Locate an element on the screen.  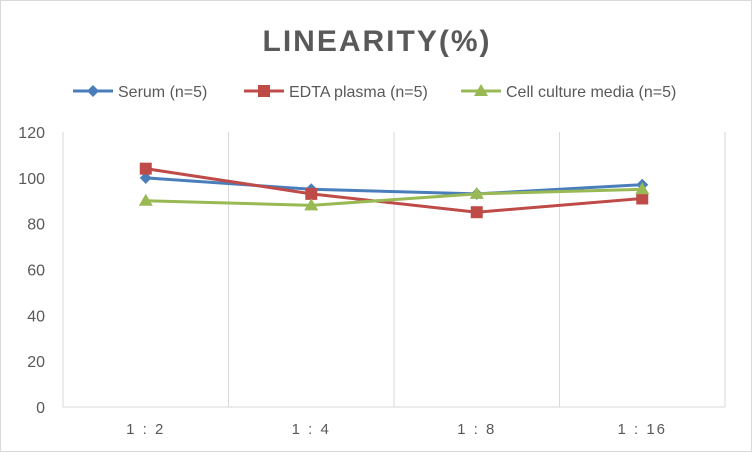
y-tick-label: 60 is located at coordinates (36, 271).